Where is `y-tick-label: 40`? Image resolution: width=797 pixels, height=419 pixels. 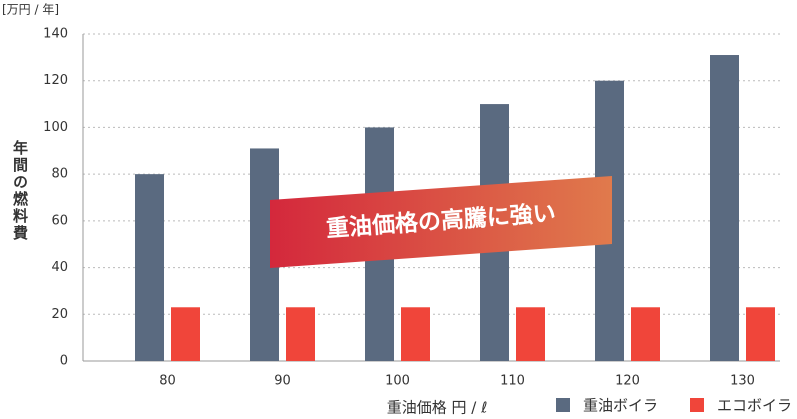
y-tick-label: 40 is located at coordinates (59, 267).